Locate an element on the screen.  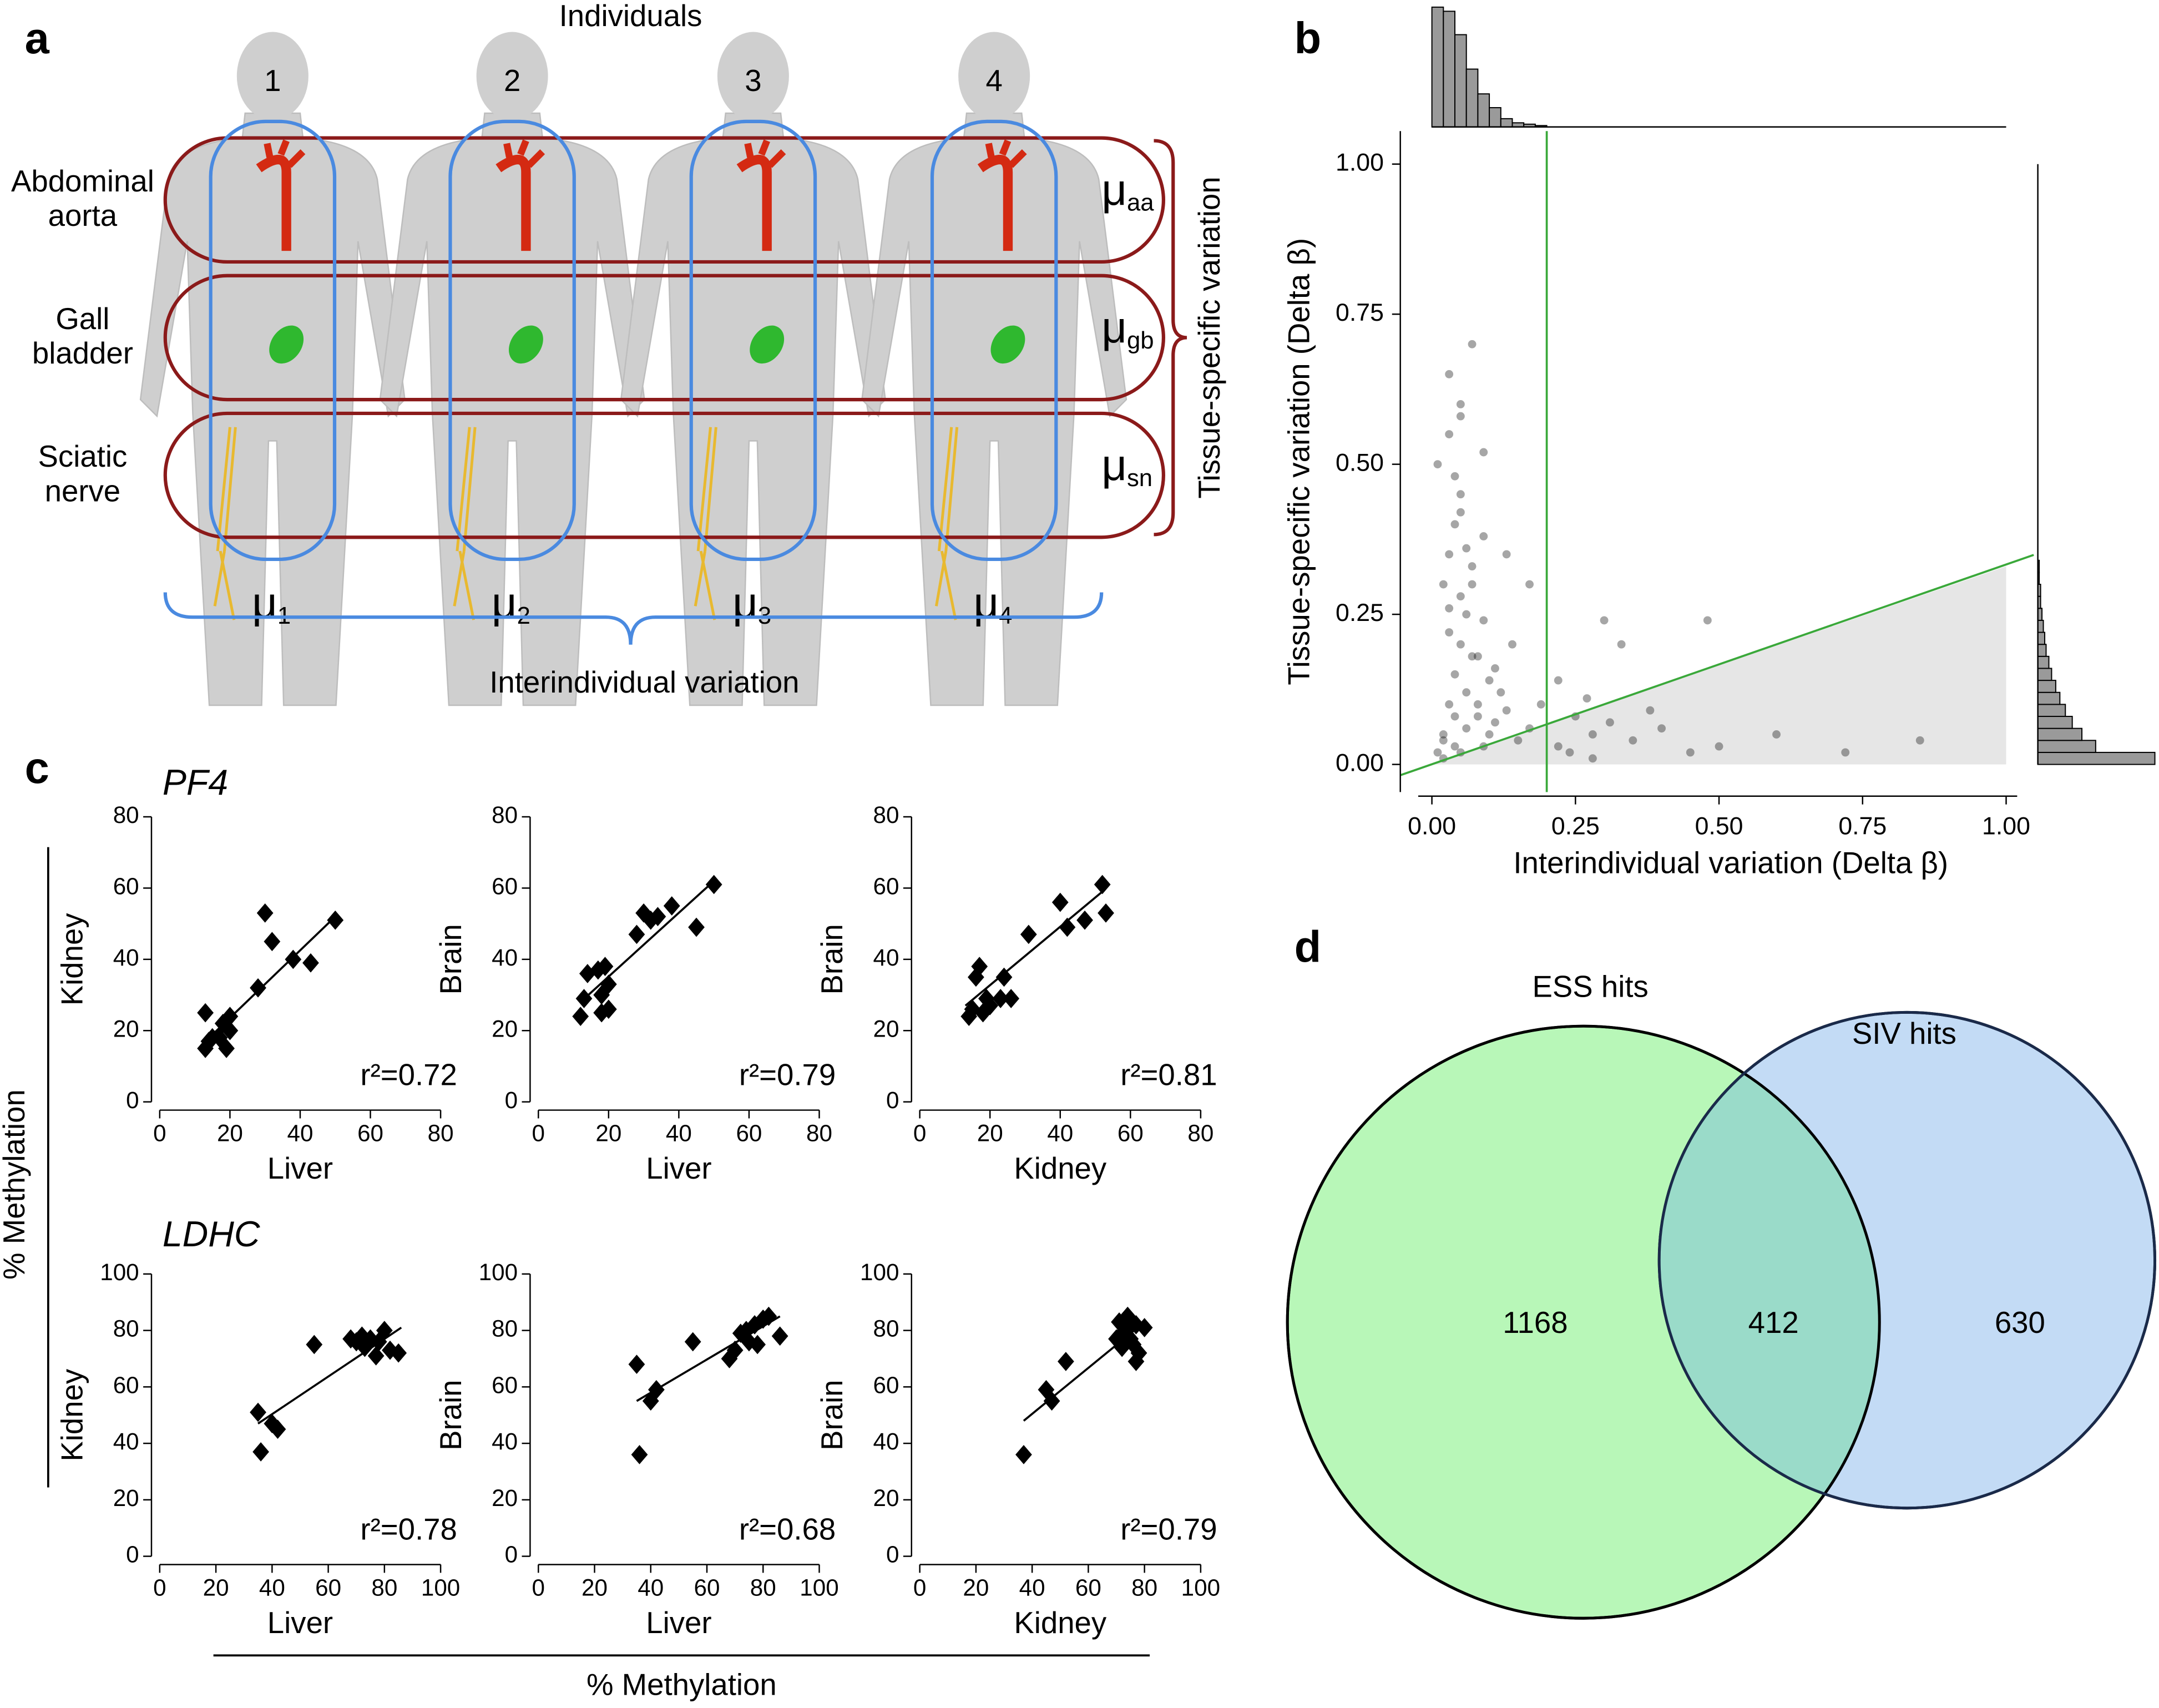
tissue-brace is located at coordinates (1170, 338).